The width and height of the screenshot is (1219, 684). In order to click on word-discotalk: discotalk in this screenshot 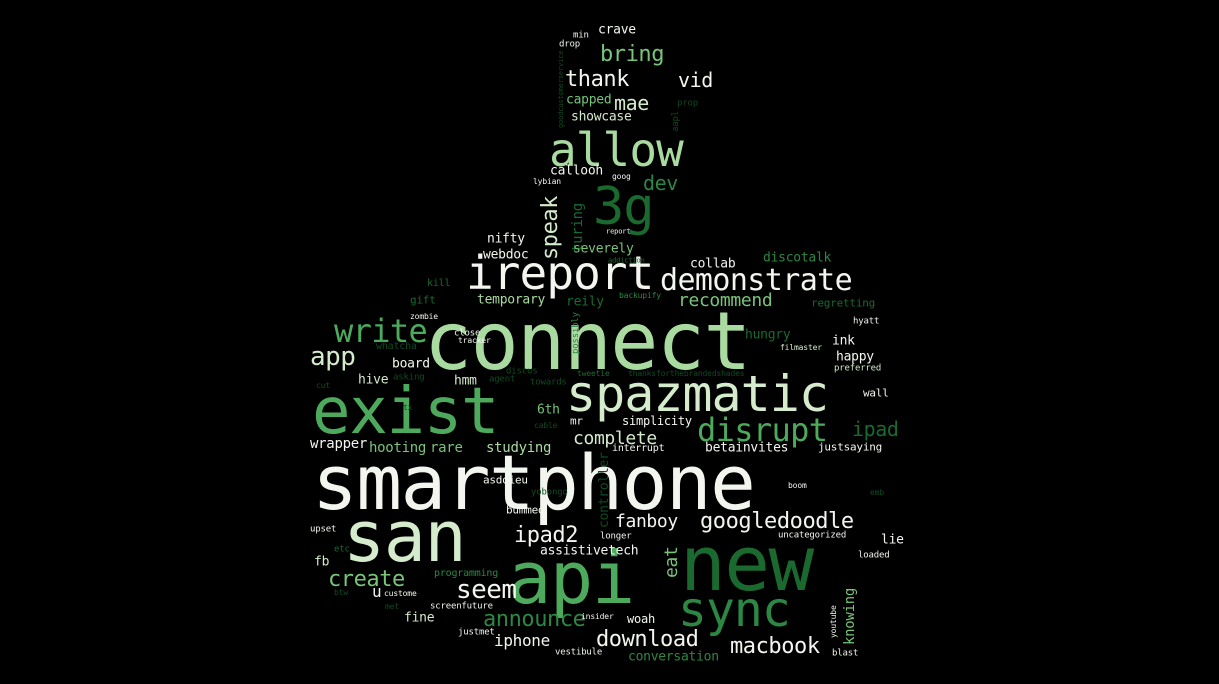, I will do `click(797, 258)`.